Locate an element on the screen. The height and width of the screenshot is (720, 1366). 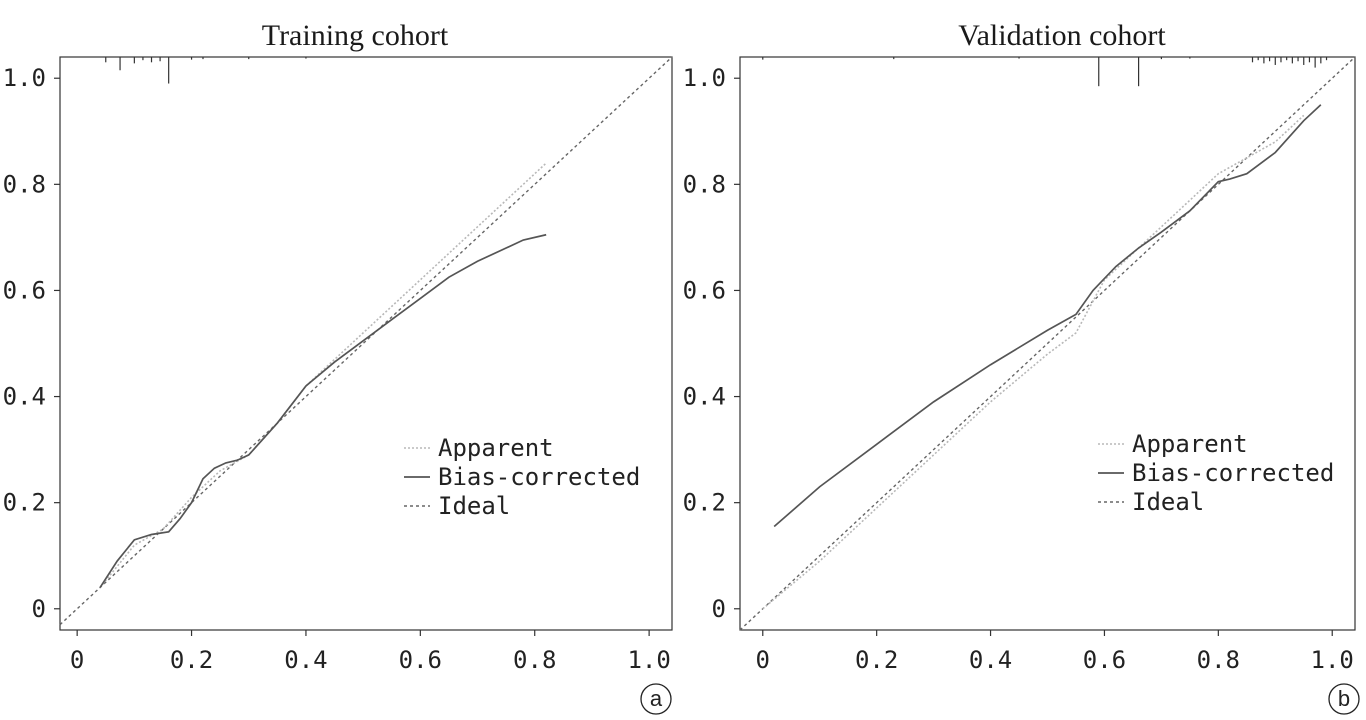
panel-label: b is located at coordinates (1344, 698).